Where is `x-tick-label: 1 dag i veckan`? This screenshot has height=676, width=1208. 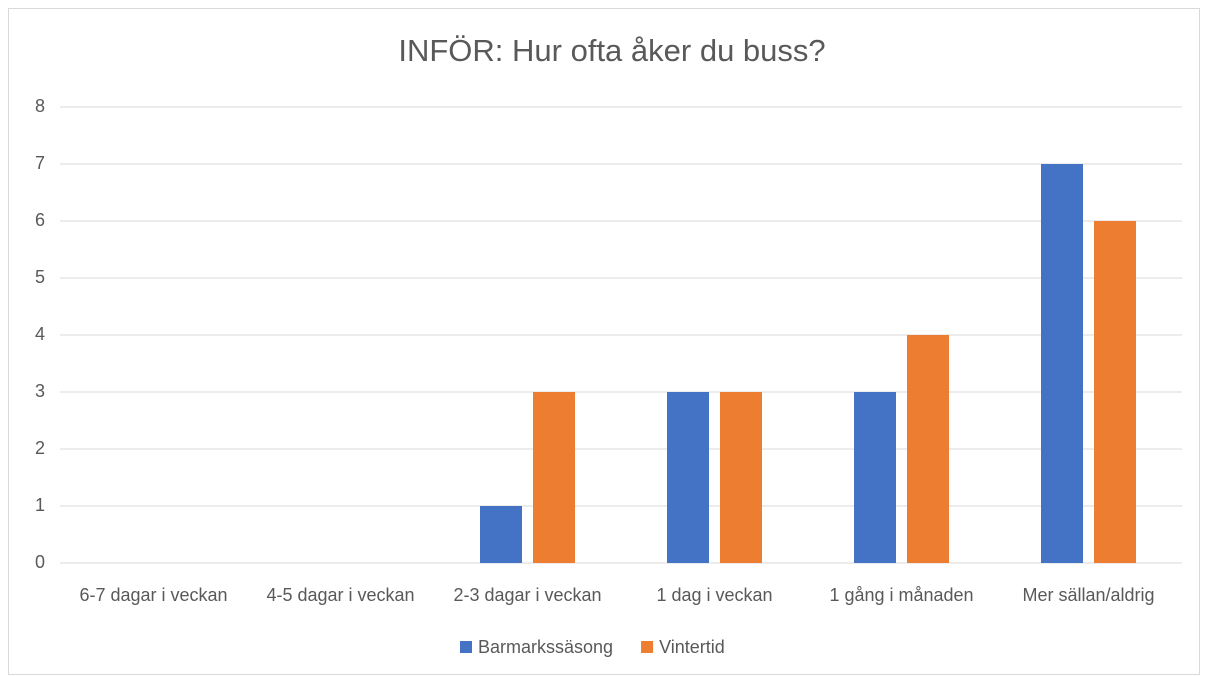 x-tick-label: 1 dag i veckan is located at coordinates (714, 595).